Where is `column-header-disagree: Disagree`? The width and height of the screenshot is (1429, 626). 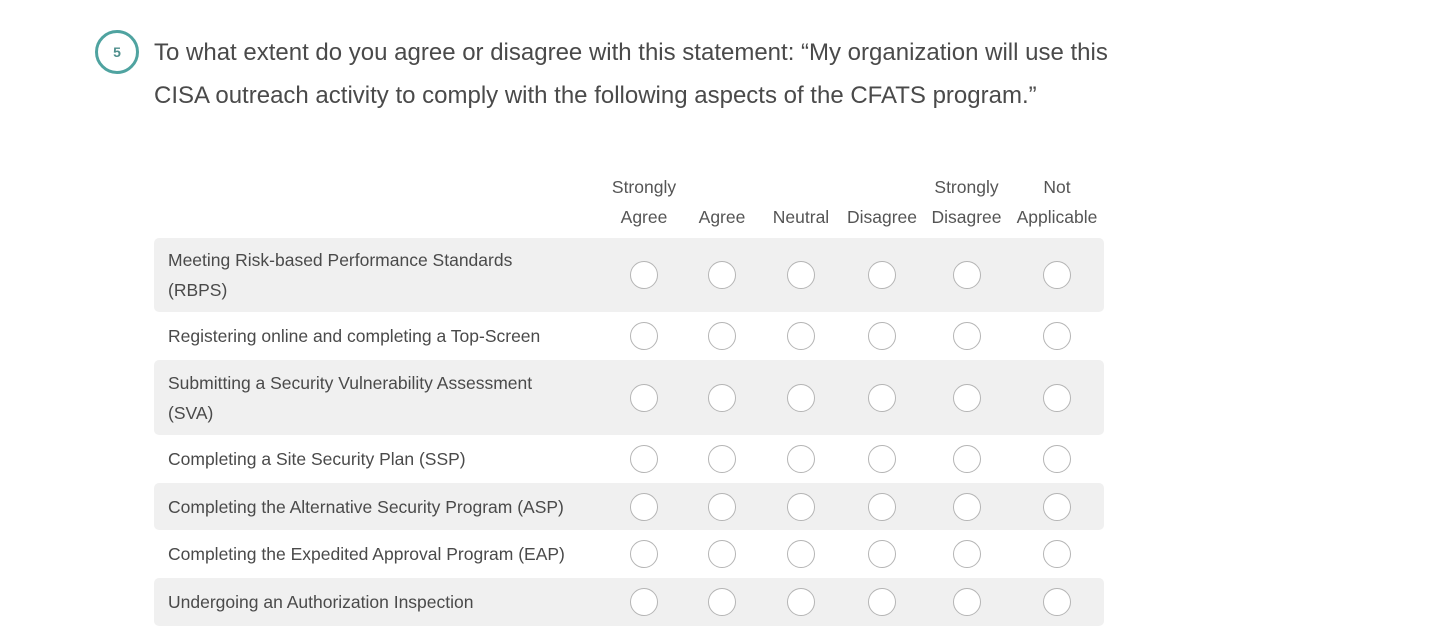
column-header-disagree: Disagree is located at coordinates (882, 217).